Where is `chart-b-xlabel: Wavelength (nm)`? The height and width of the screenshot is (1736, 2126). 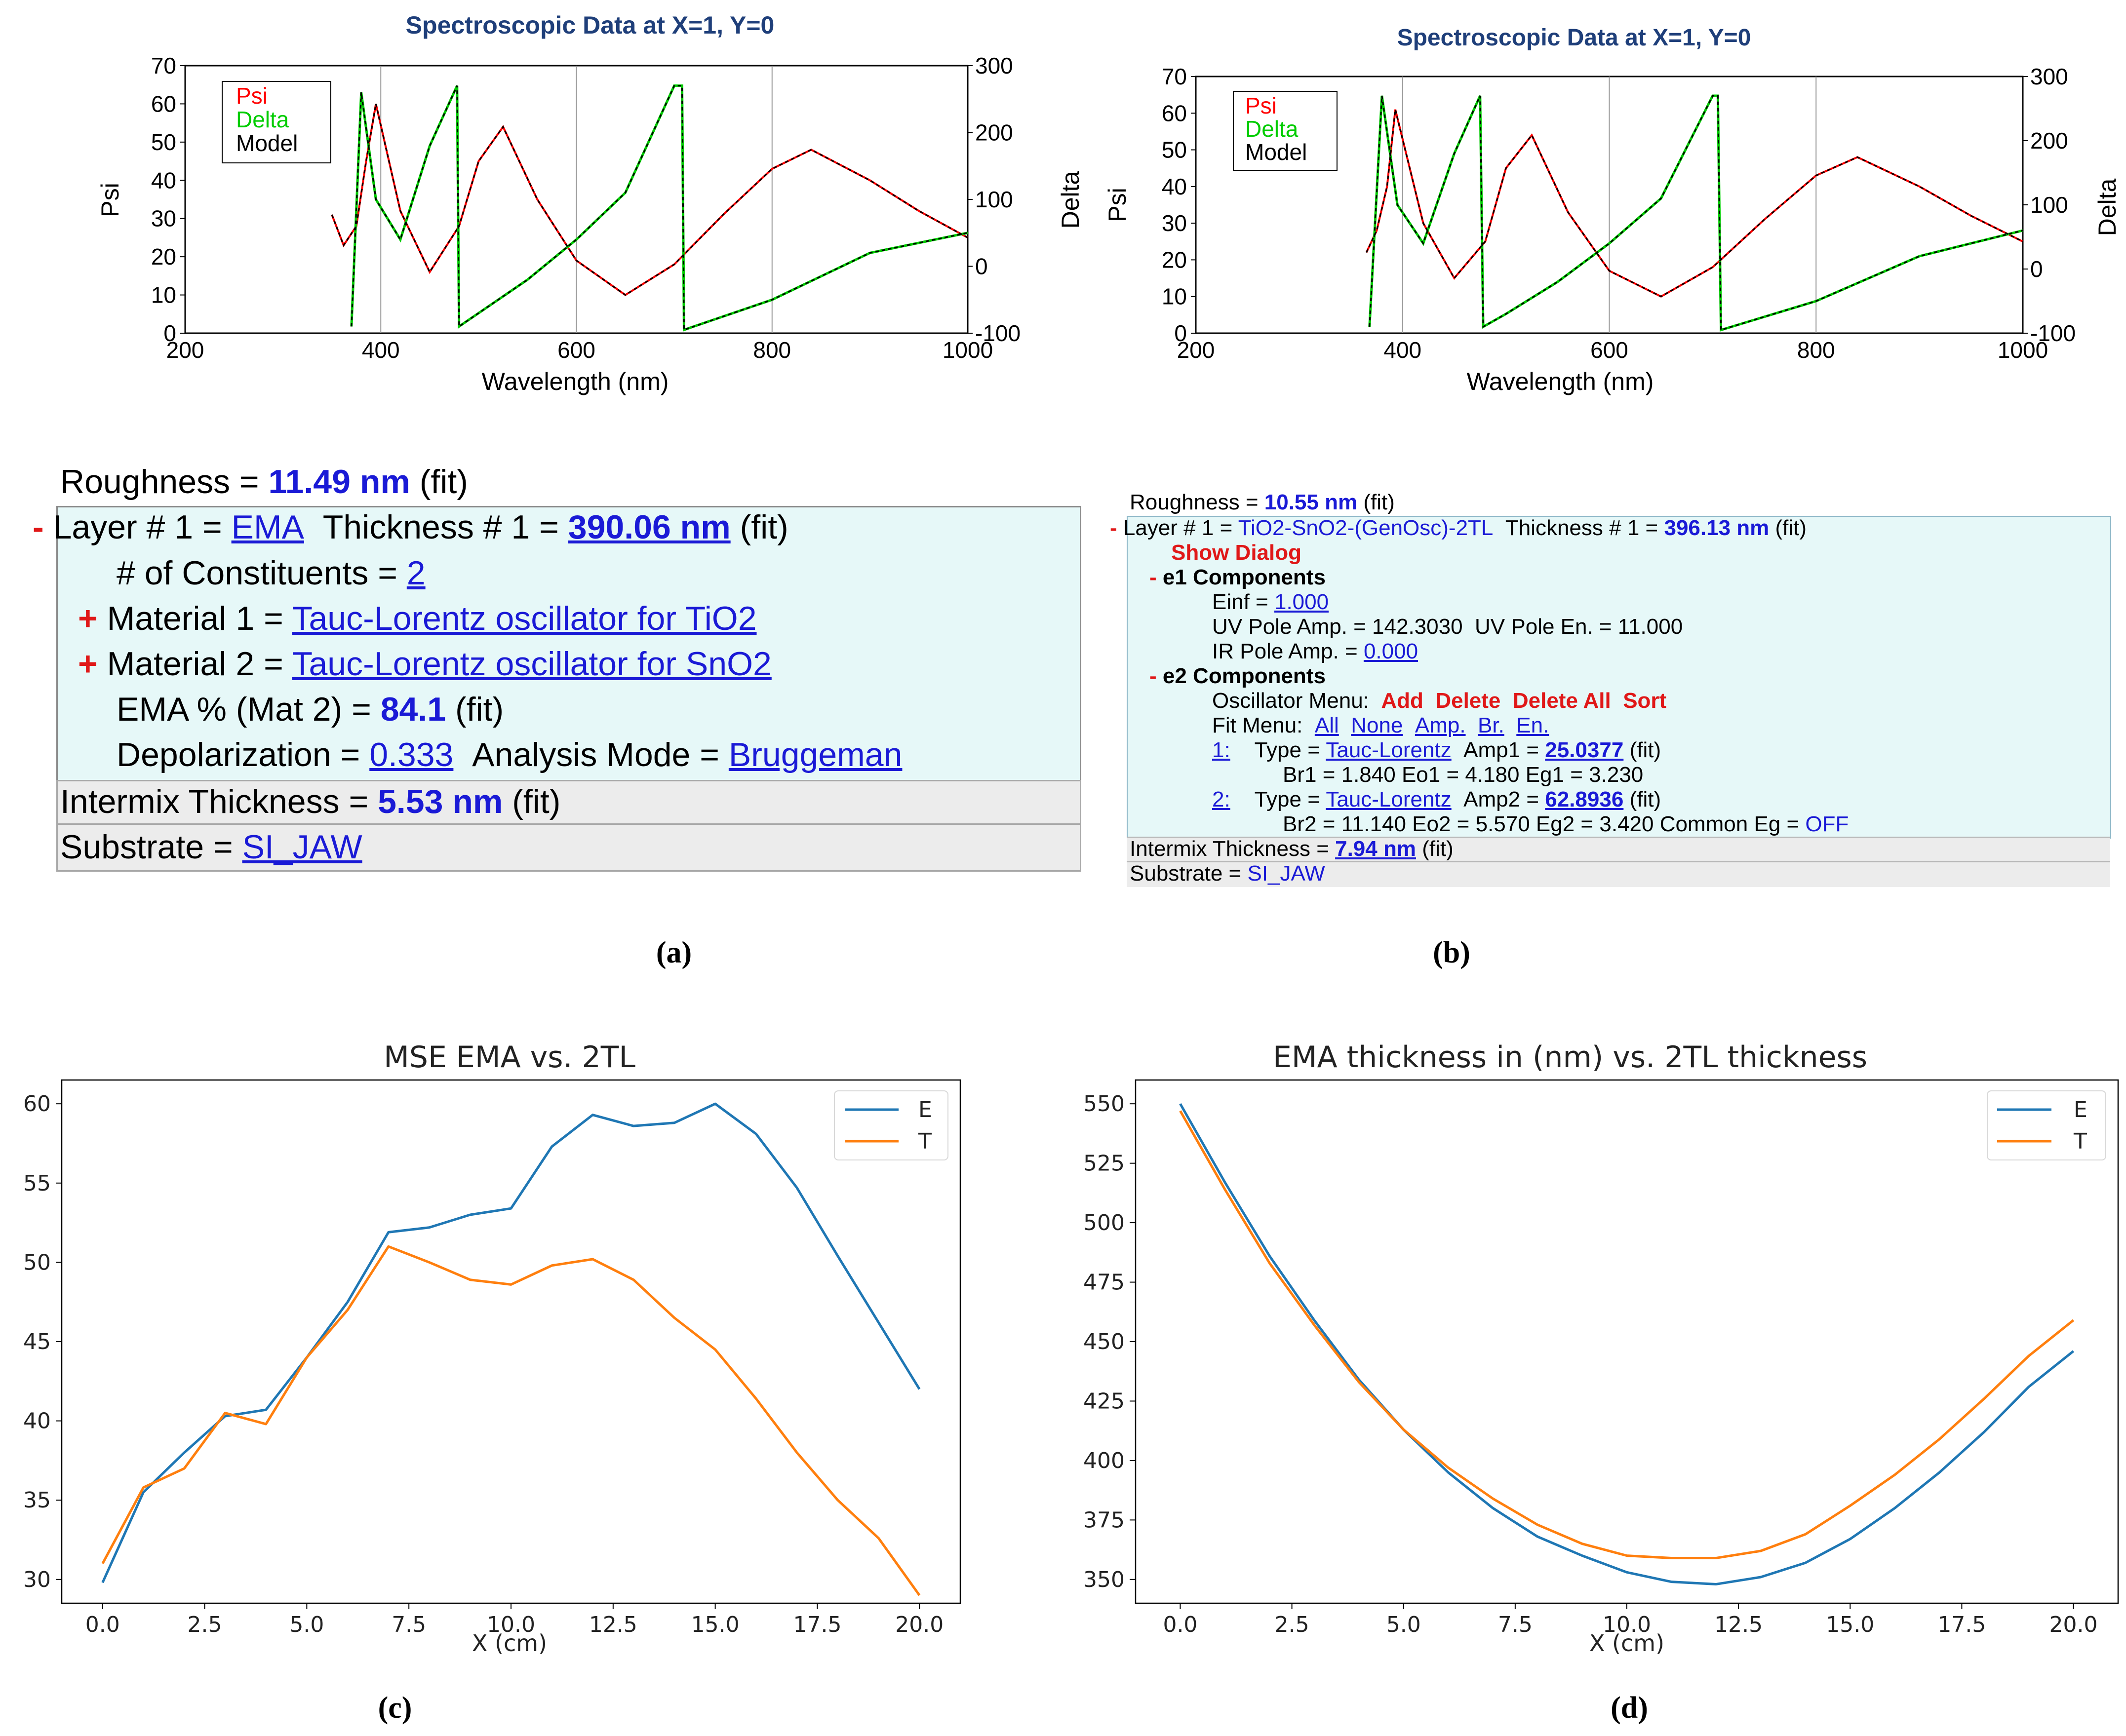 chart-b-xlabel: Wavelength (nm) is located at coordinates (1560, 381).